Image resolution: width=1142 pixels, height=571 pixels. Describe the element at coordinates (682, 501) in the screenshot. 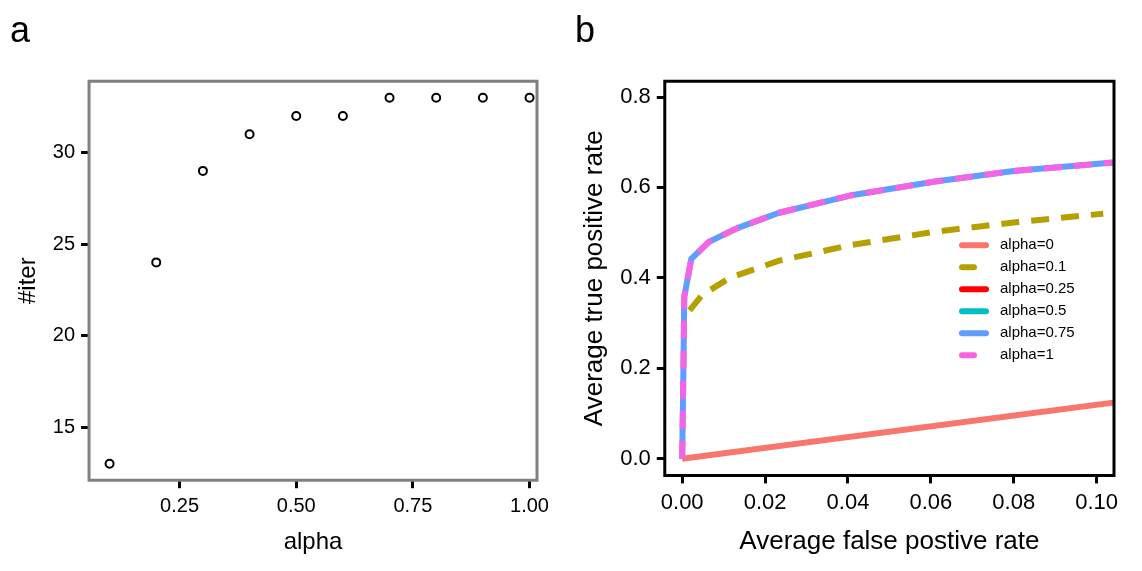

I see `x-tick-label: 0.00` at that location.